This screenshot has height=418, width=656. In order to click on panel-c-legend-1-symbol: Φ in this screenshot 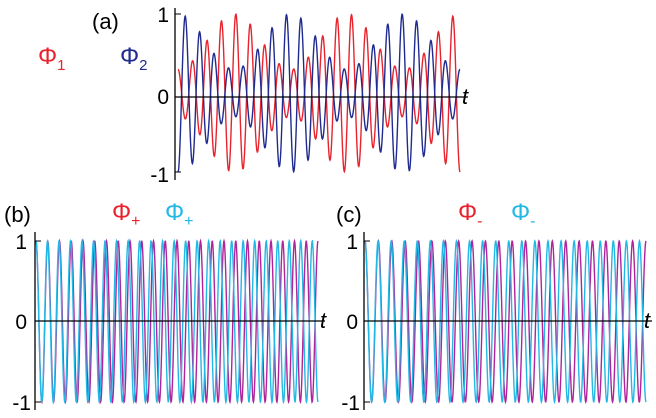, I will do `click(467, 212)`.